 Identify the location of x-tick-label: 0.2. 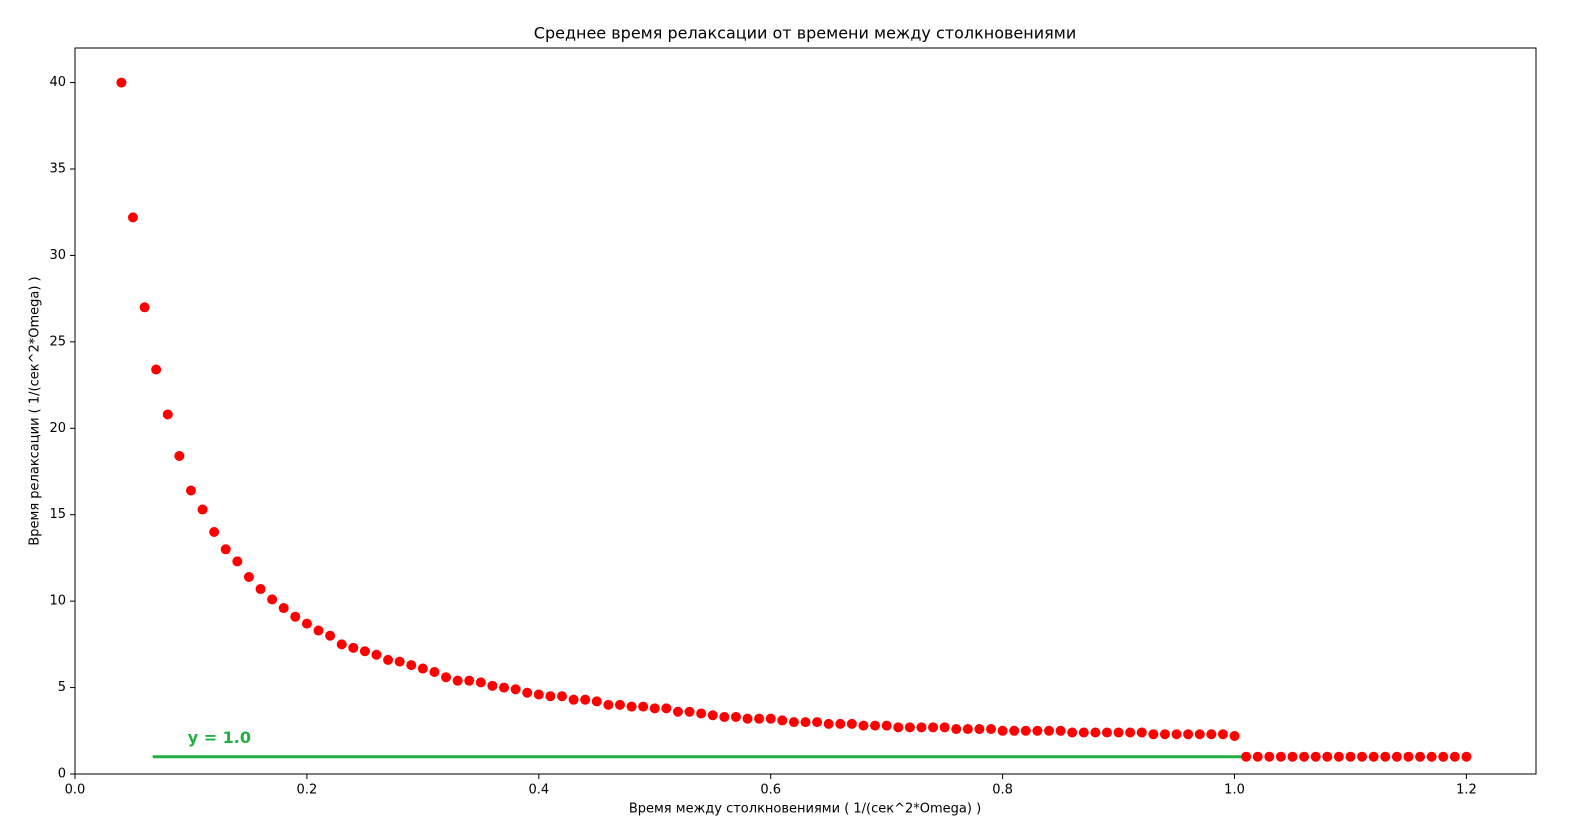
(307, 790).